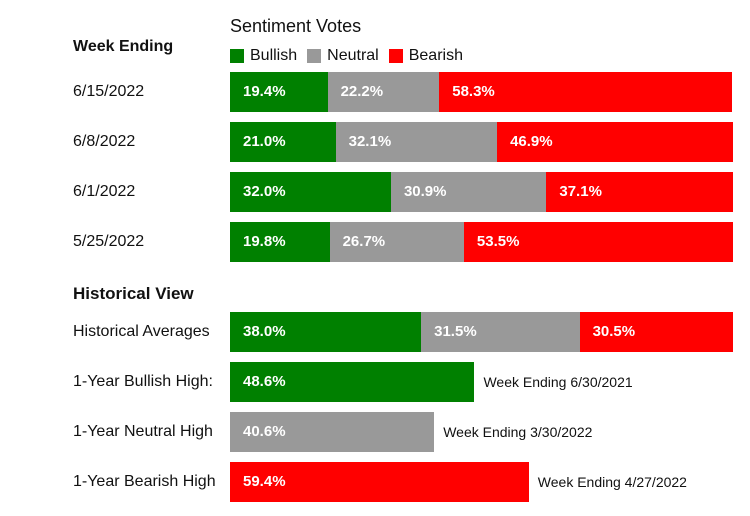 The image size is (750, 516). I want to click on data-label-neutral: 26.7%, so click(364, 241).